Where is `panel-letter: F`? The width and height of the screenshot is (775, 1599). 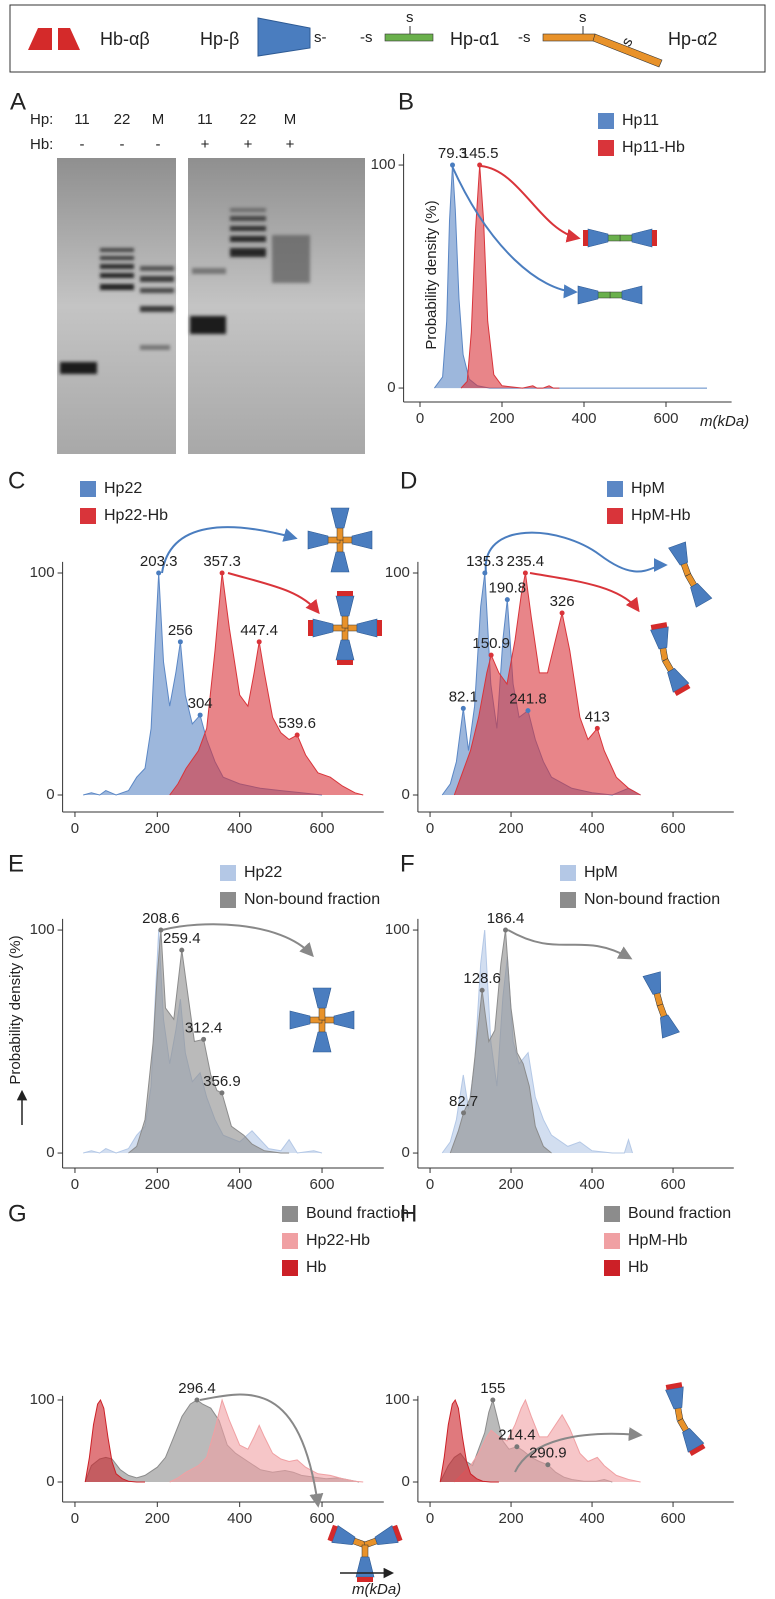
panel-letter: F is located at coordinates (407, 863).